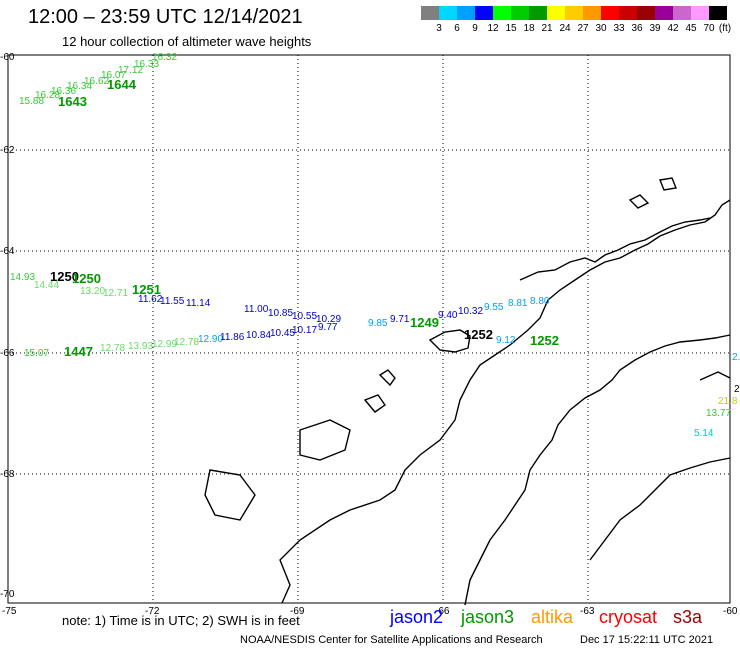 Image resolution: width=740 pixels, height=650 pixels. What do you see at coordinates (7, 326) in the screenshot?
I see `lat-labels: -60 -62 -64 -66 -68 -70` at bounding box center [7, 326].